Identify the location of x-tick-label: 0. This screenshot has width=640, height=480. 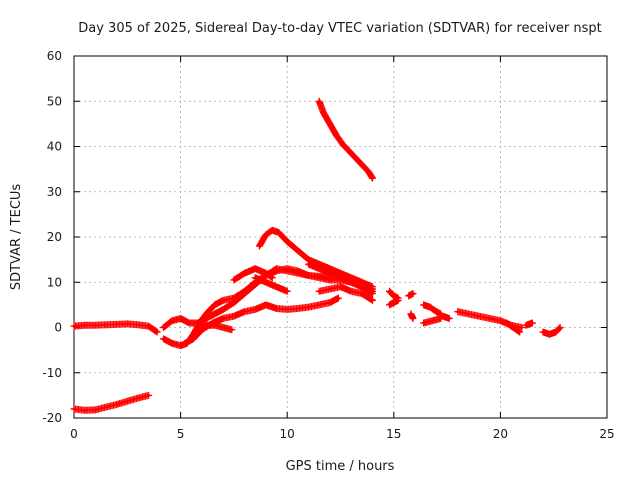
(74, 434).